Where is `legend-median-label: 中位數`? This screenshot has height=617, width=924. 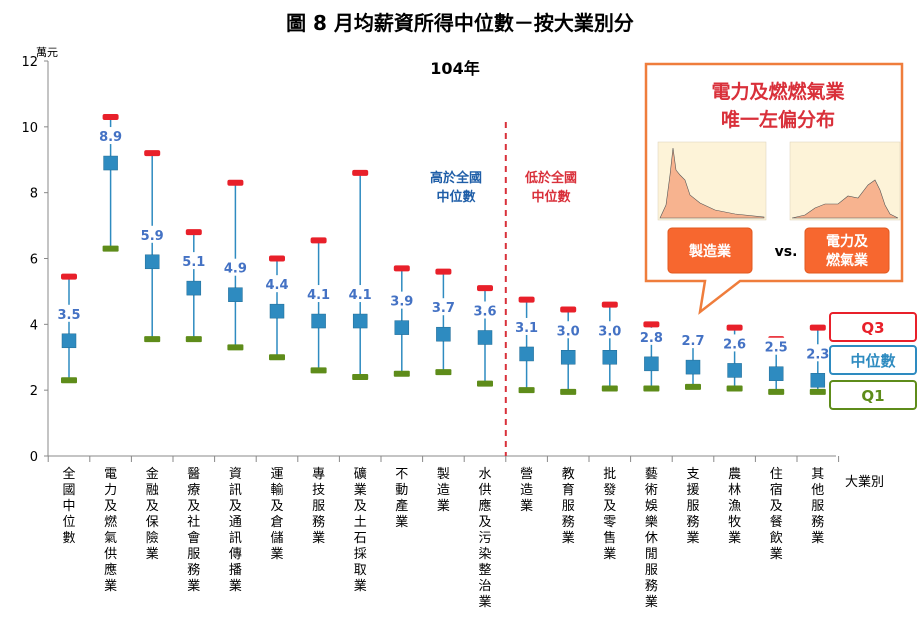 legend-median-label: 中位數 is located at coordinates (872, 361).